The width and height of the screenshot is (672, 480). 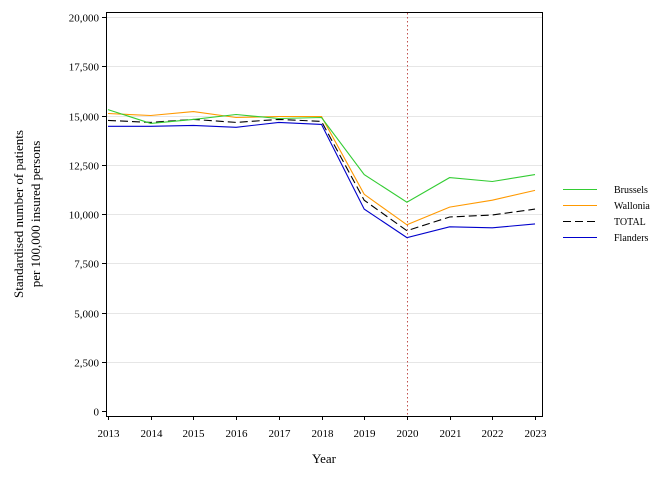 What do you see at coordinates (631, 190) in the screenshot?
I see `legend-label-brussels: Brussels` at bounding box center [631, 190].